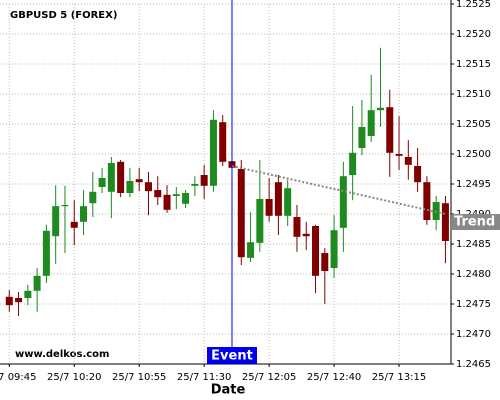 This screenshot has width=500, height=400. I want to click on y-tick-label: 1.2465, so click(473, 364).